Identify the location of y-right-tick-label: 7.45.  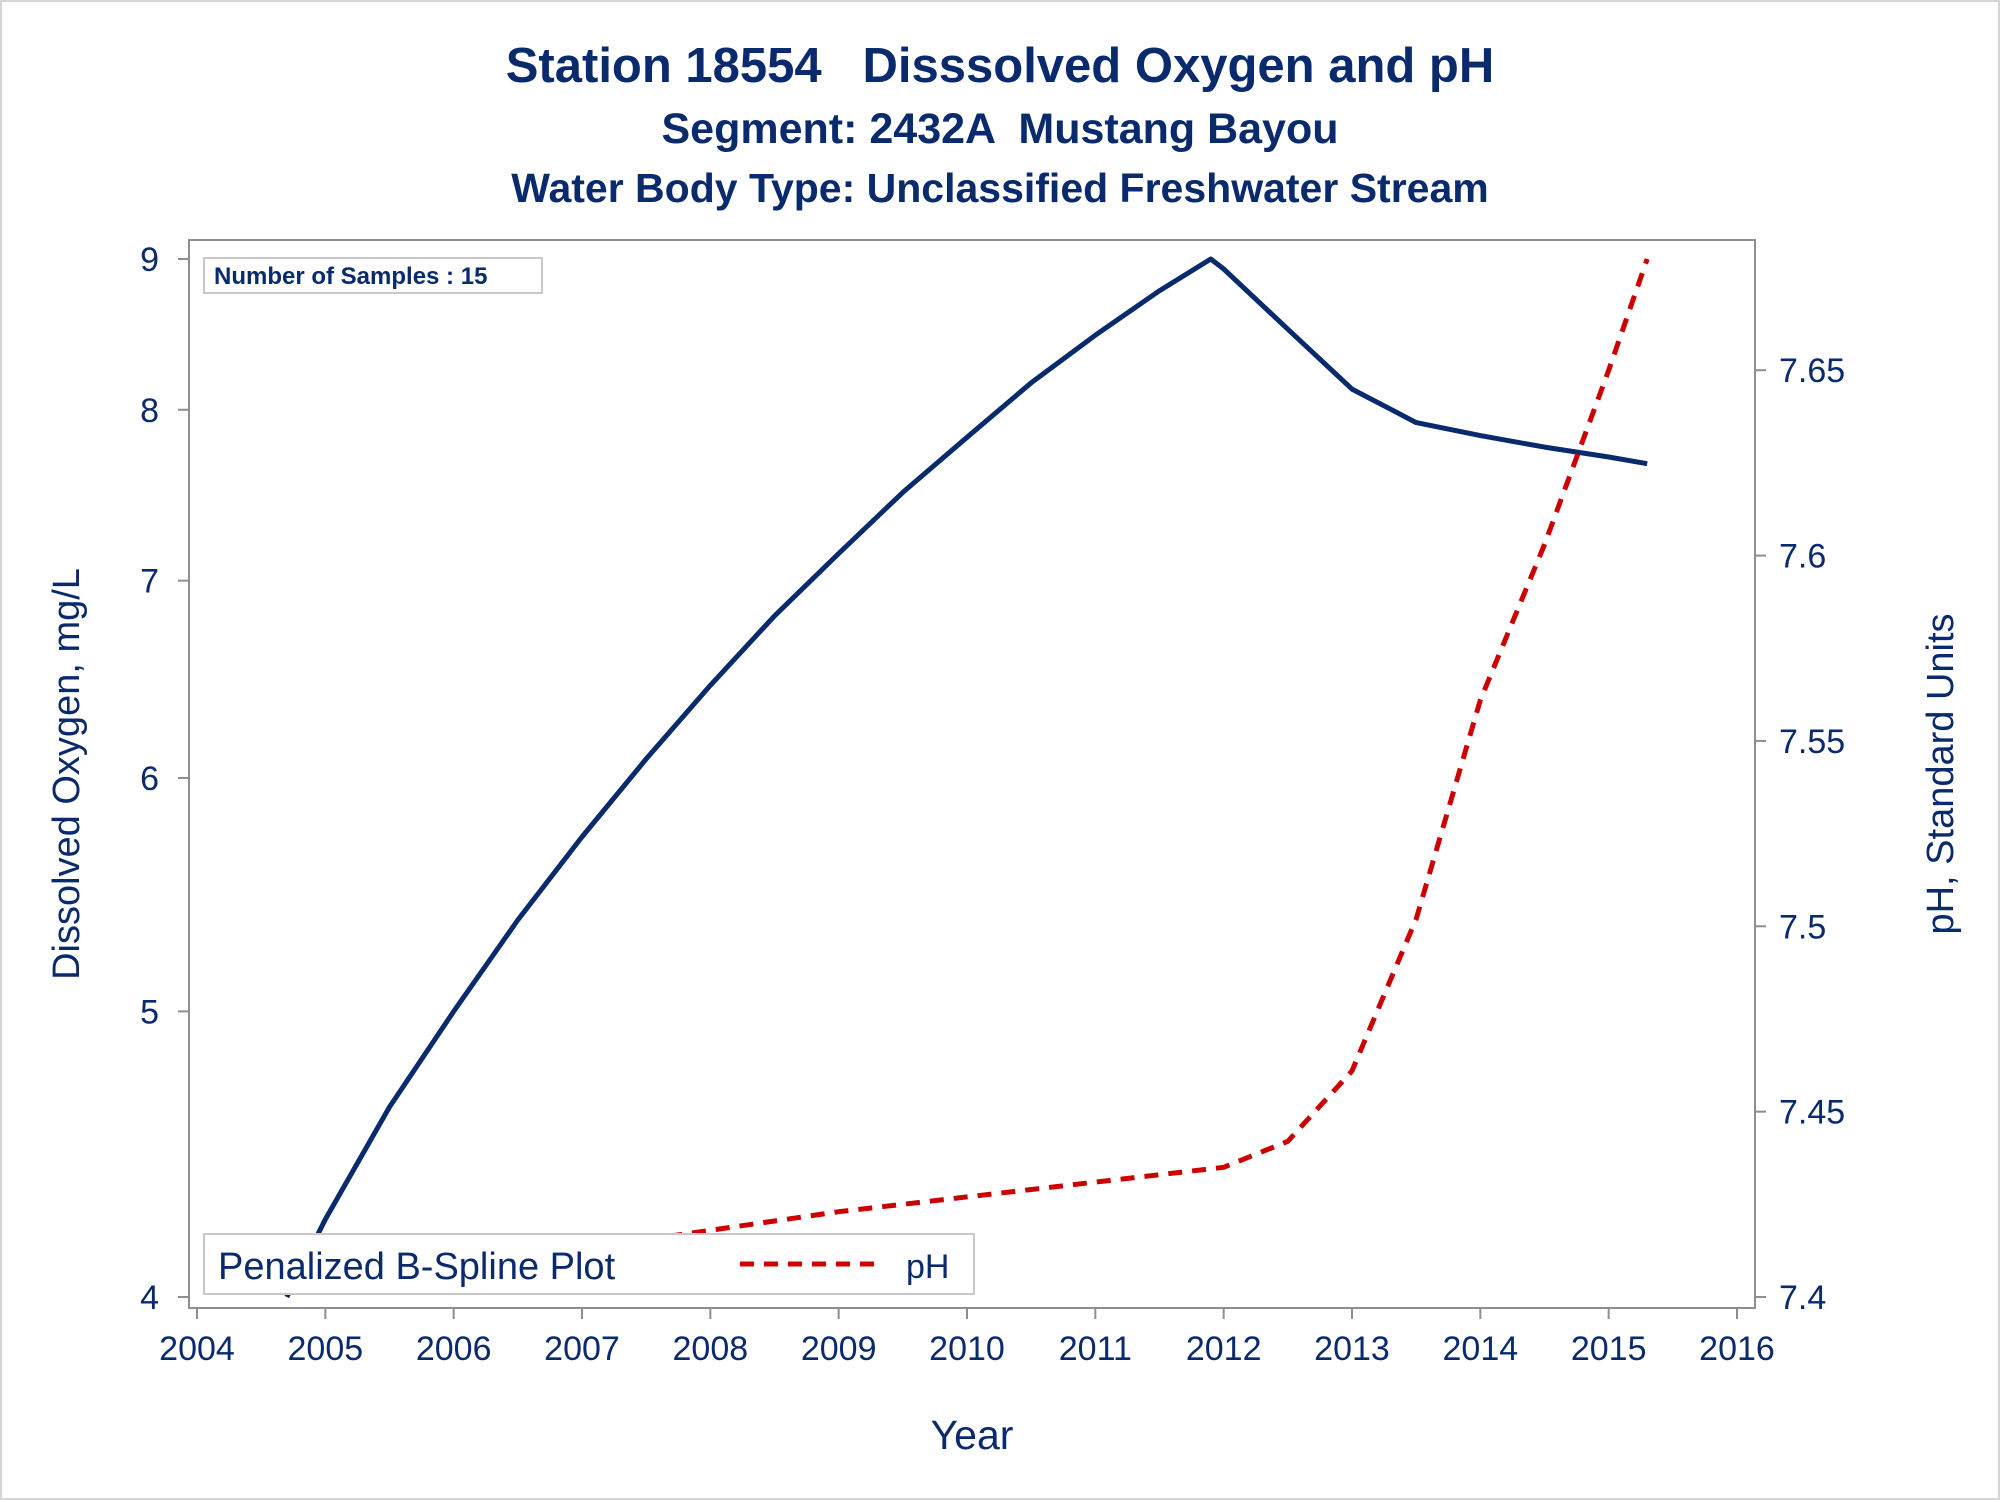
(1812, 1113).